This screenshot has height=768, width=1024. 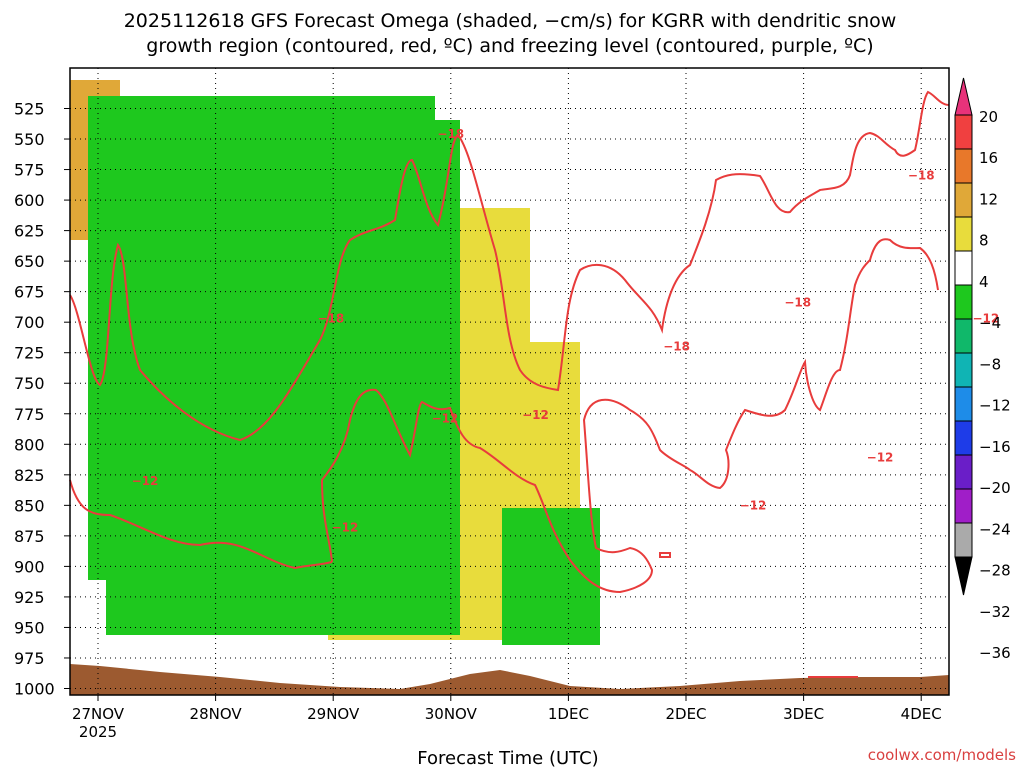 I want to click on x-tick-label: 27NOV, so click(x=98, y=714).